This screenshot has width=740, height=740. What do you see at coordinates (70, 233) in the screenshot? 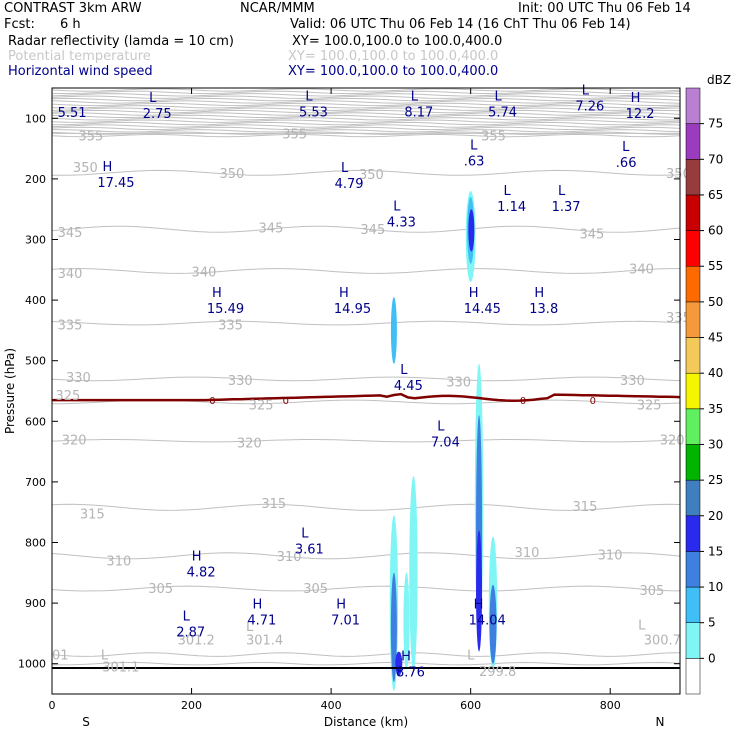
I see `theta-label: 345` at bounding box center [70, 233].